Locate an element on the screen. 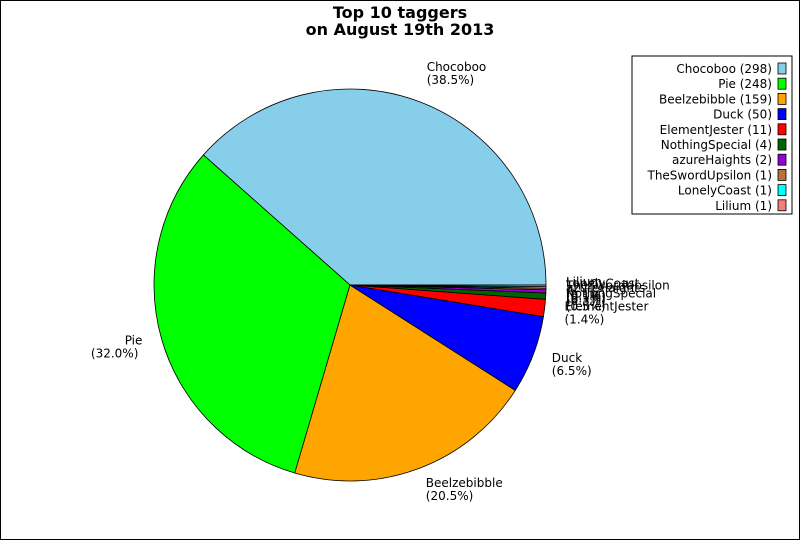  legend-label-pie: Pie (248) is located at coordinates (745, 84).